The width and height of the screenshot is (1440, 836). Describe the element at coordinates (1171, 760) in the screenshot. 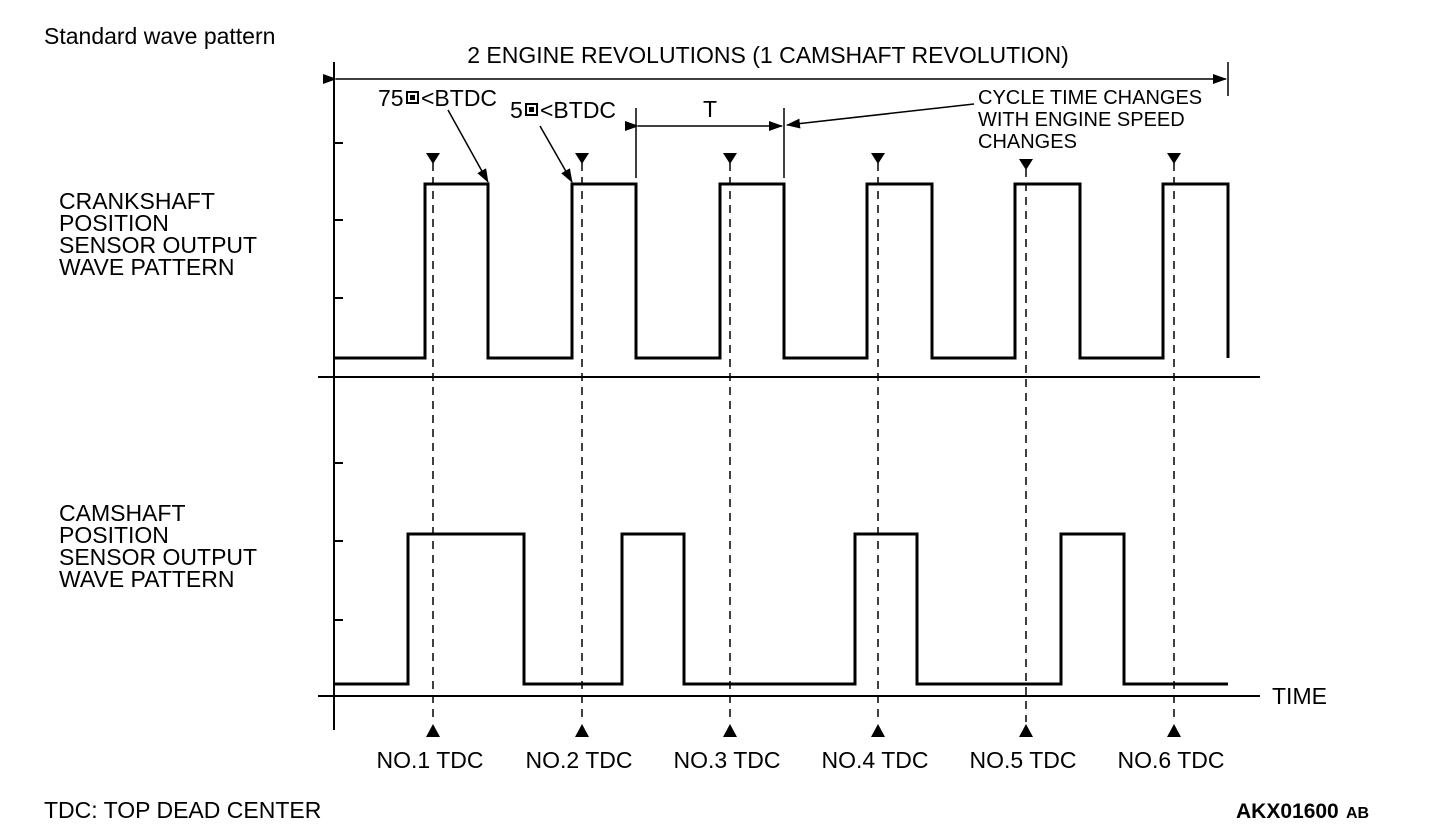

I see `tdc-label: NO.6 TDC` at that location.